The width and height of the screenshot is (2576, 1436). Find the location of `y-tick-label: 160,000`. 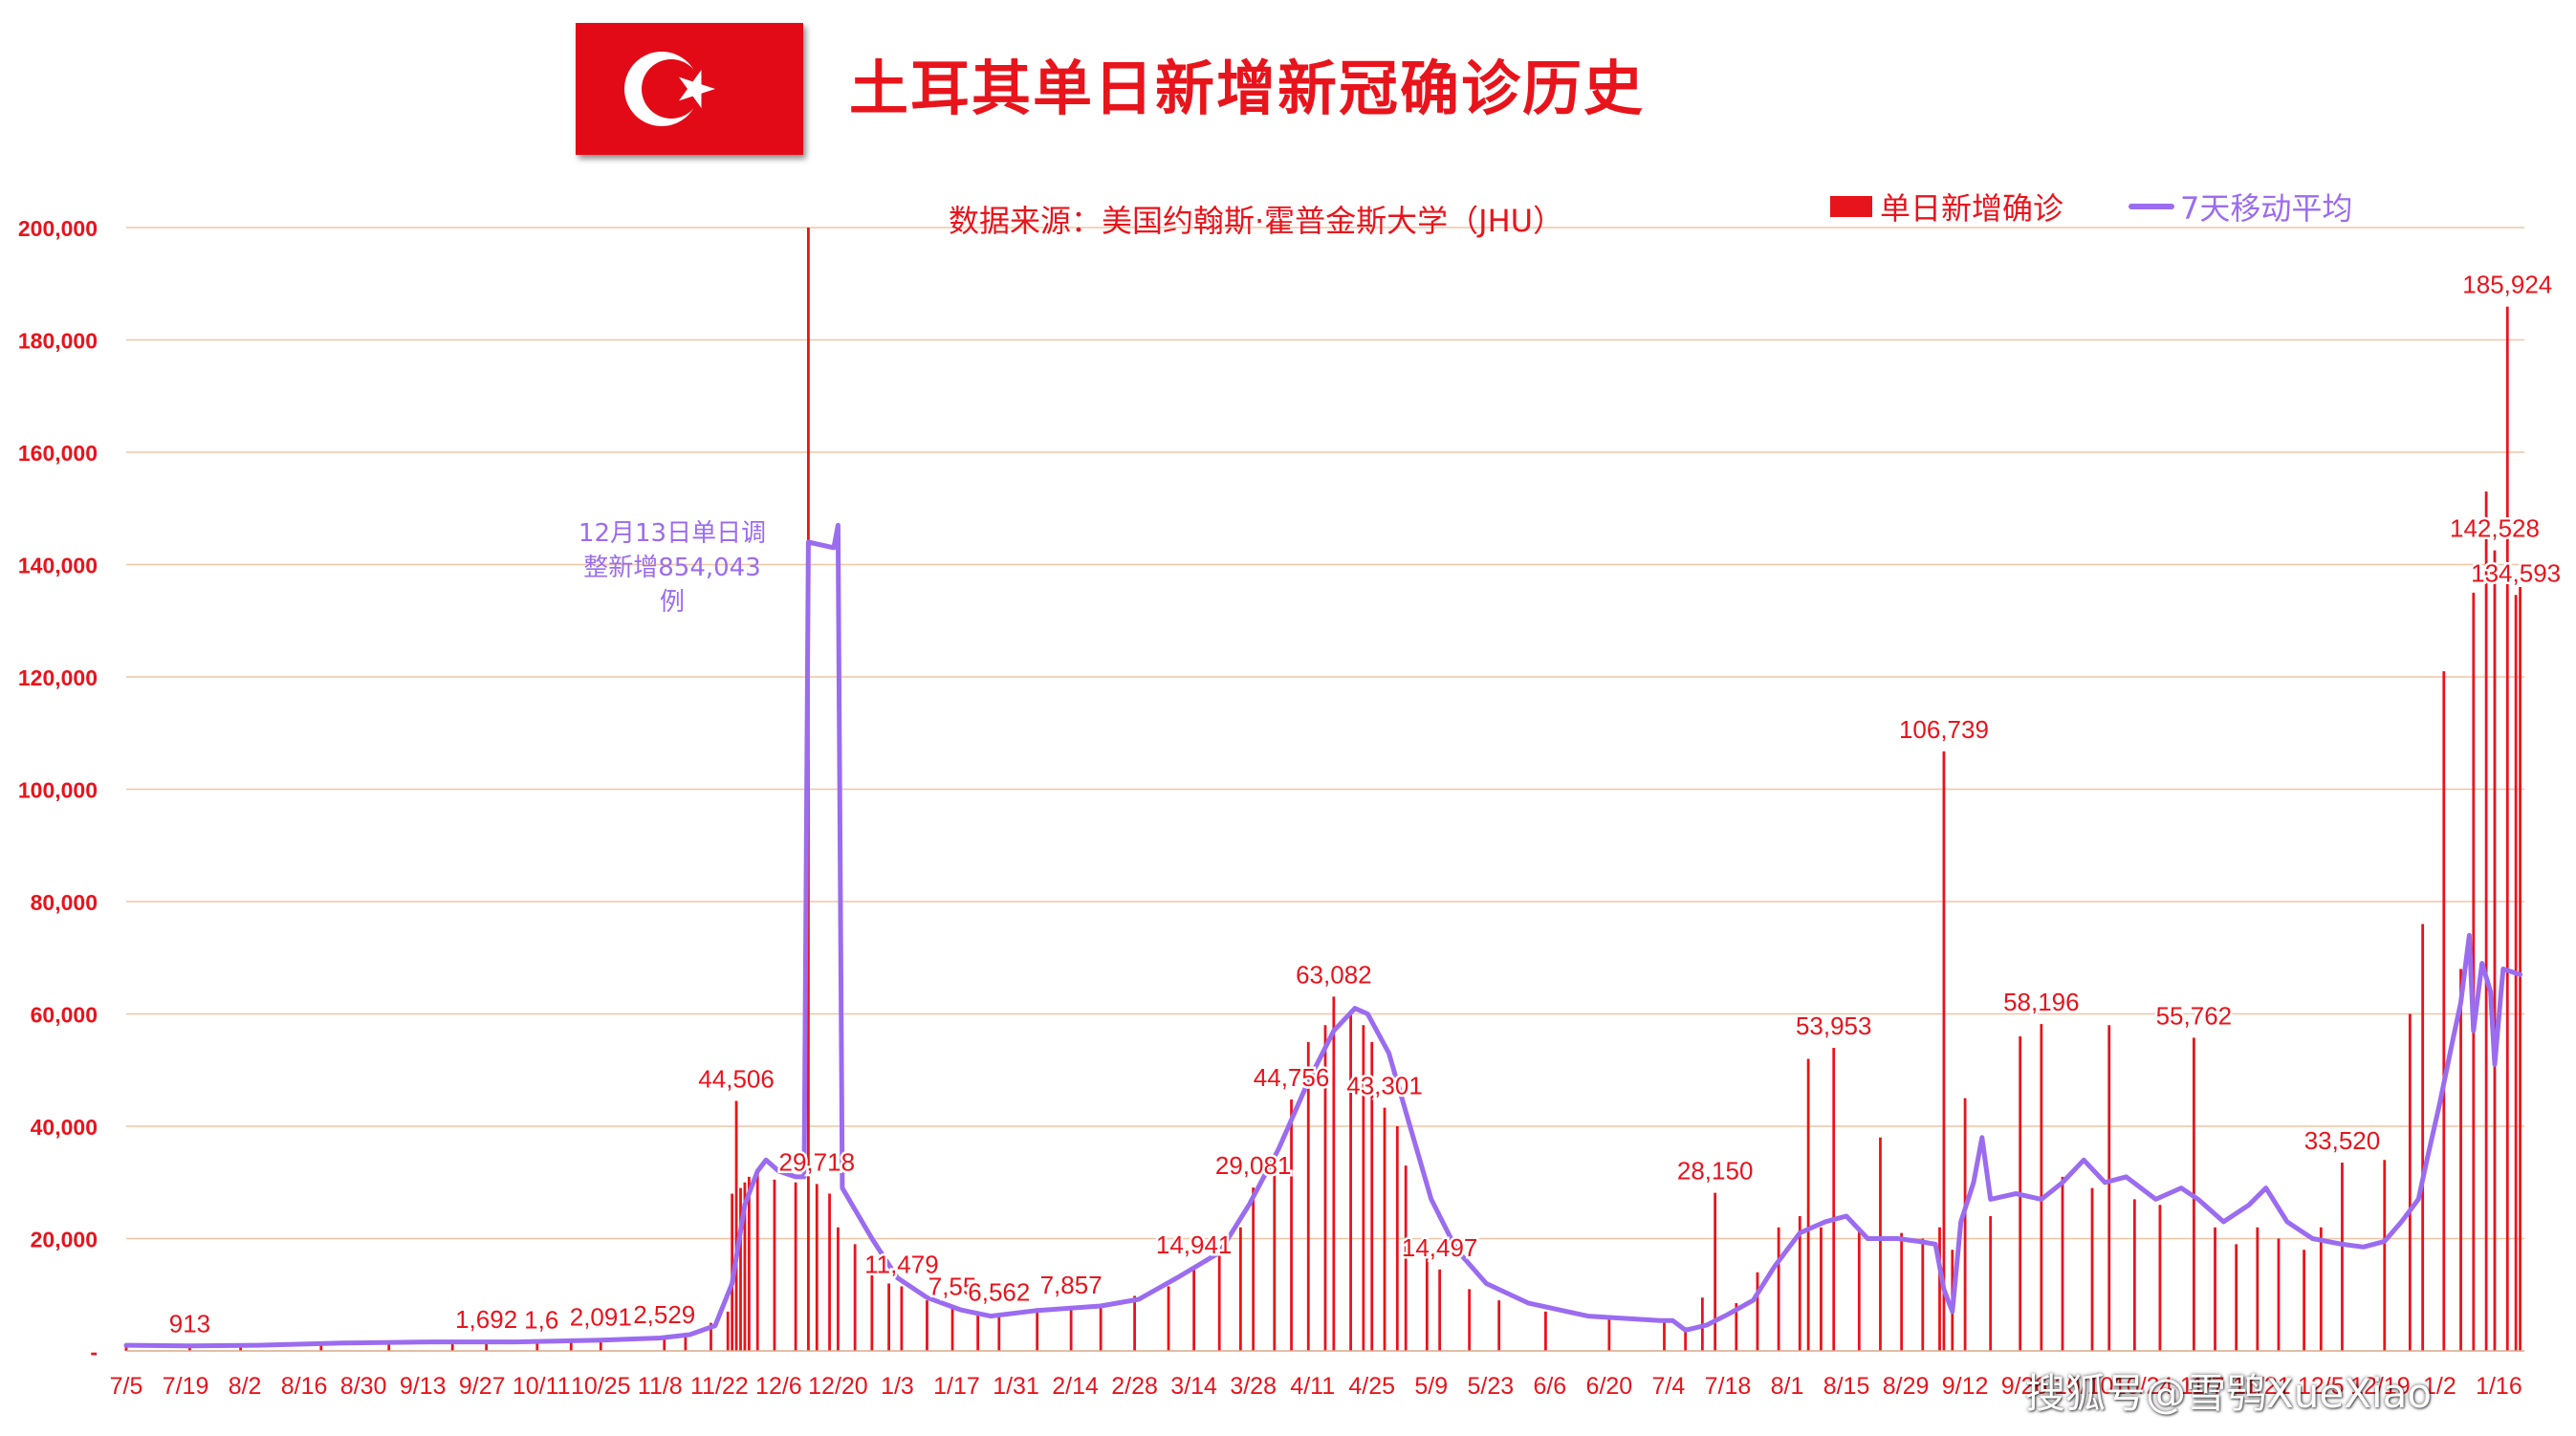

y-tick-label: 160,000 is located at coordinates (58, 453).